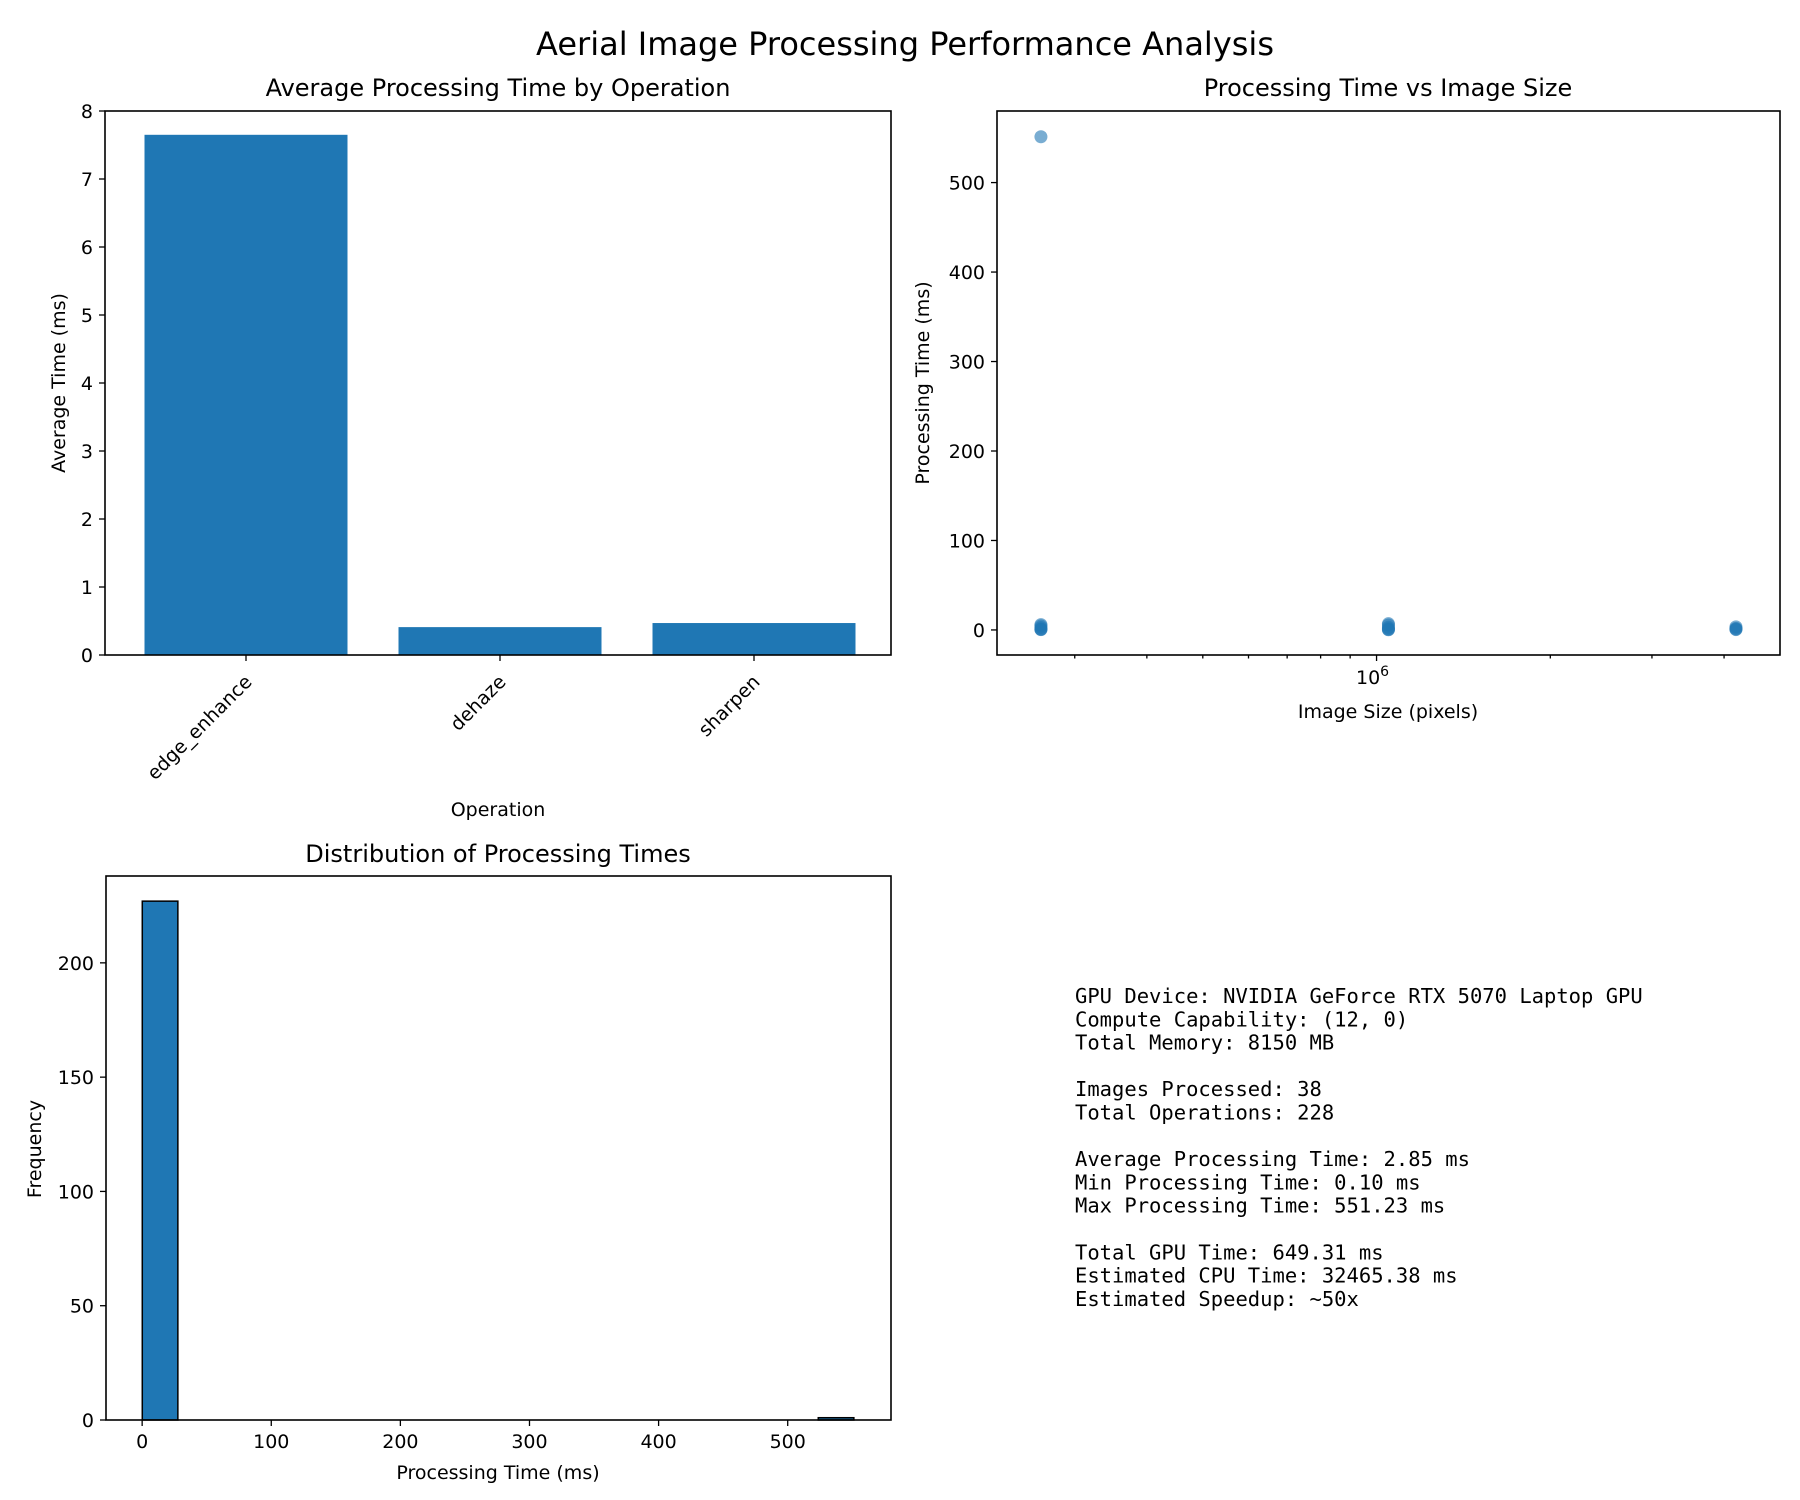 This screenshot has height=1500, width=1800. Describe the element at coordinates (967, 273) in the screenshot. I see `scatter-y-tick-label: 400` at that location.